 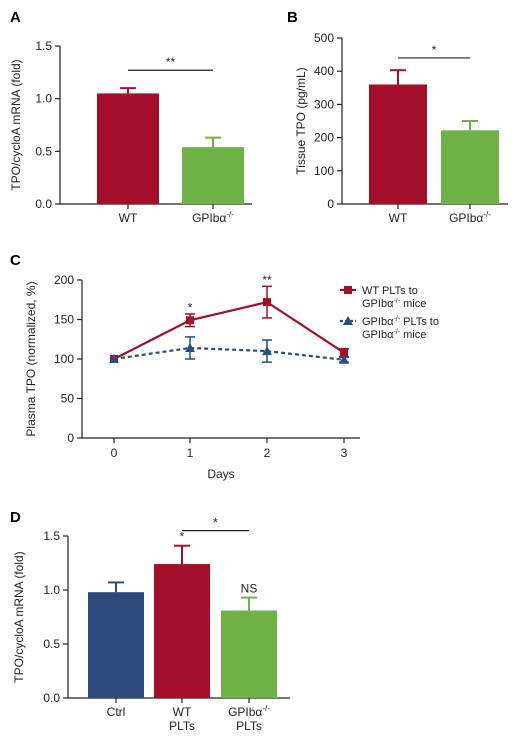 I want to click on legend-label: GPIbα-/- PLTs to, so click(x=400, y=322).